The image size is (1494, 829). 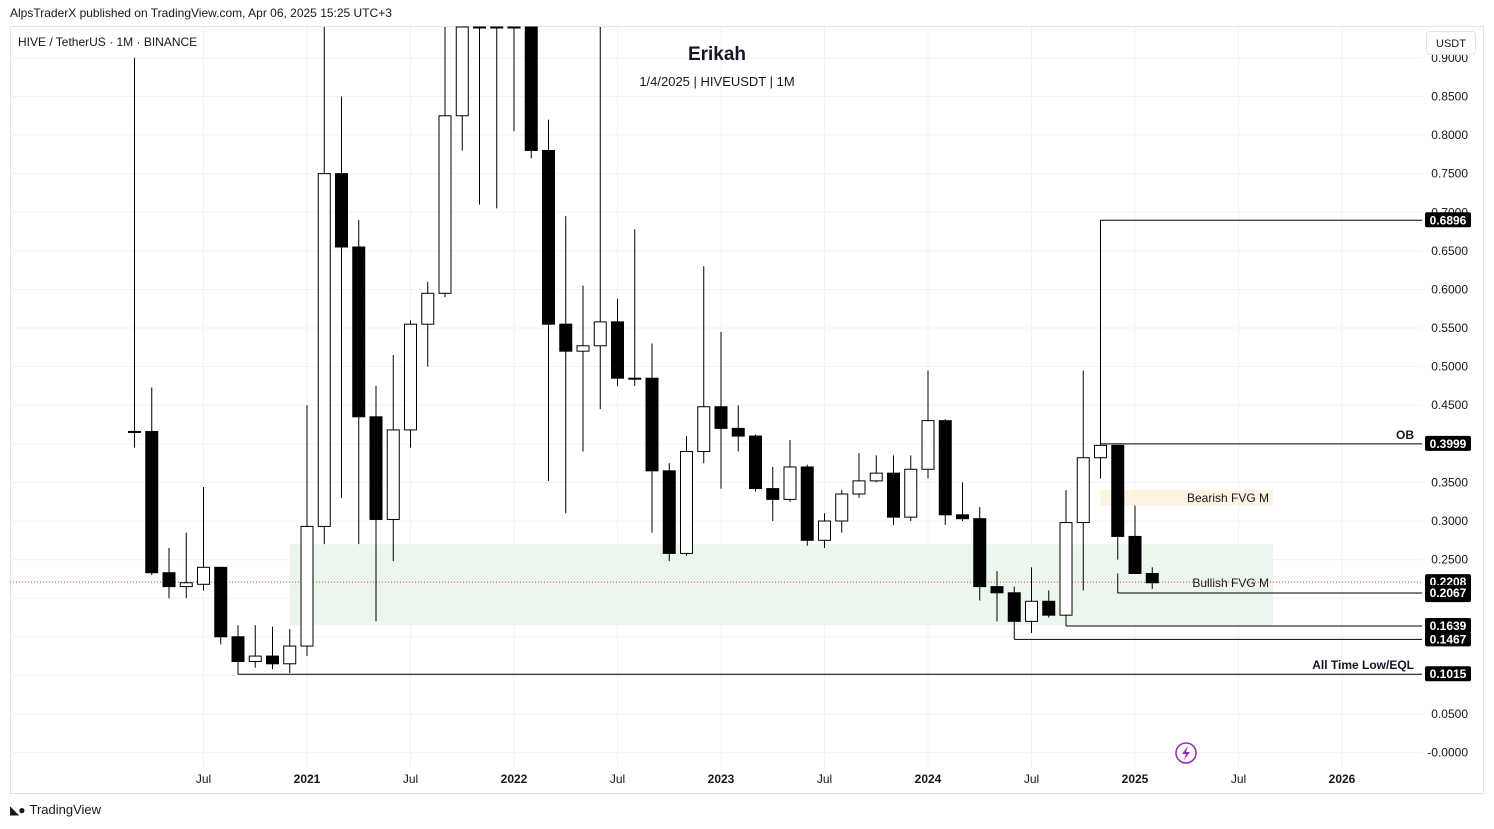 I want to click on price-label-text: 0.2067, so click(x=1448, y=593).